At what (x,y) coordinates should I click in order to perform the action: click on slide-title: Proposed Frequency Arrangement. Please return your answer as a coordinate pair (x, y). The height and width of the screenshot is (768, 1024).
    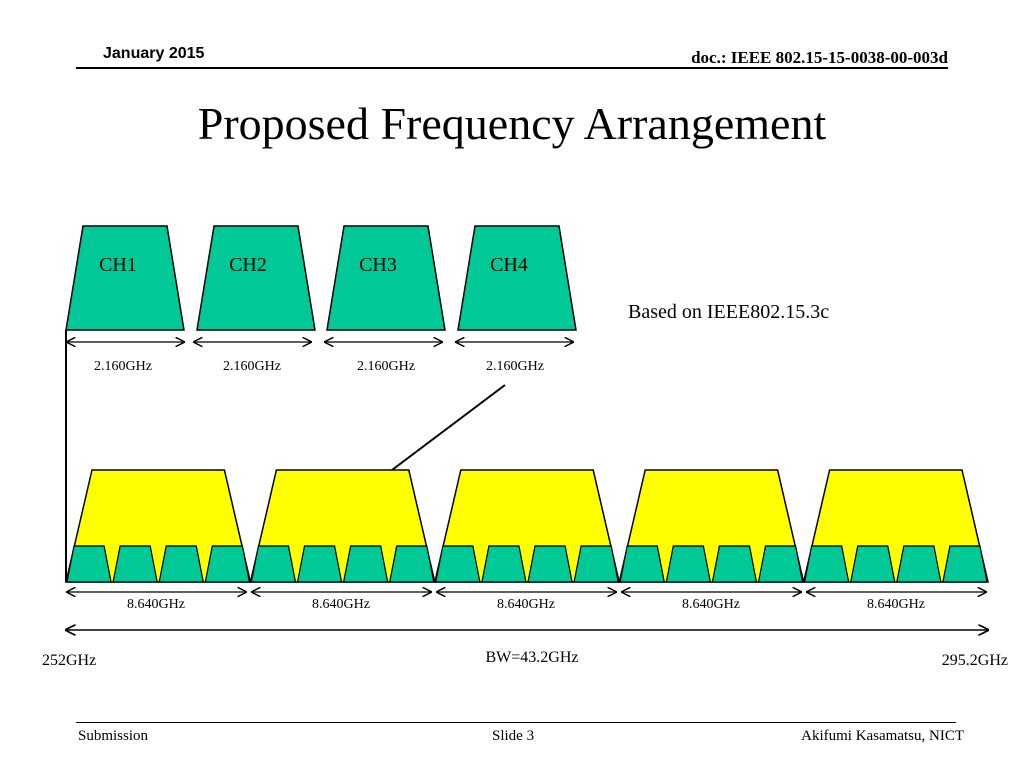
    Looking at the image, I should click on (512, 123).